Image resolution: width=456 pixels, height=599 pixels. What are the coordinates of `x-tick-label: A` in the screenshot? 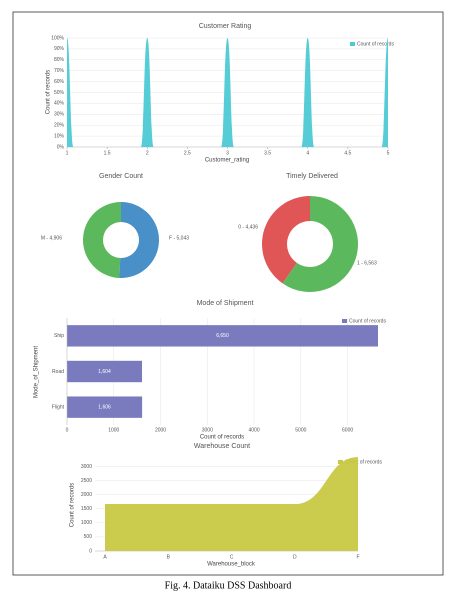 It's located at (105, 557).